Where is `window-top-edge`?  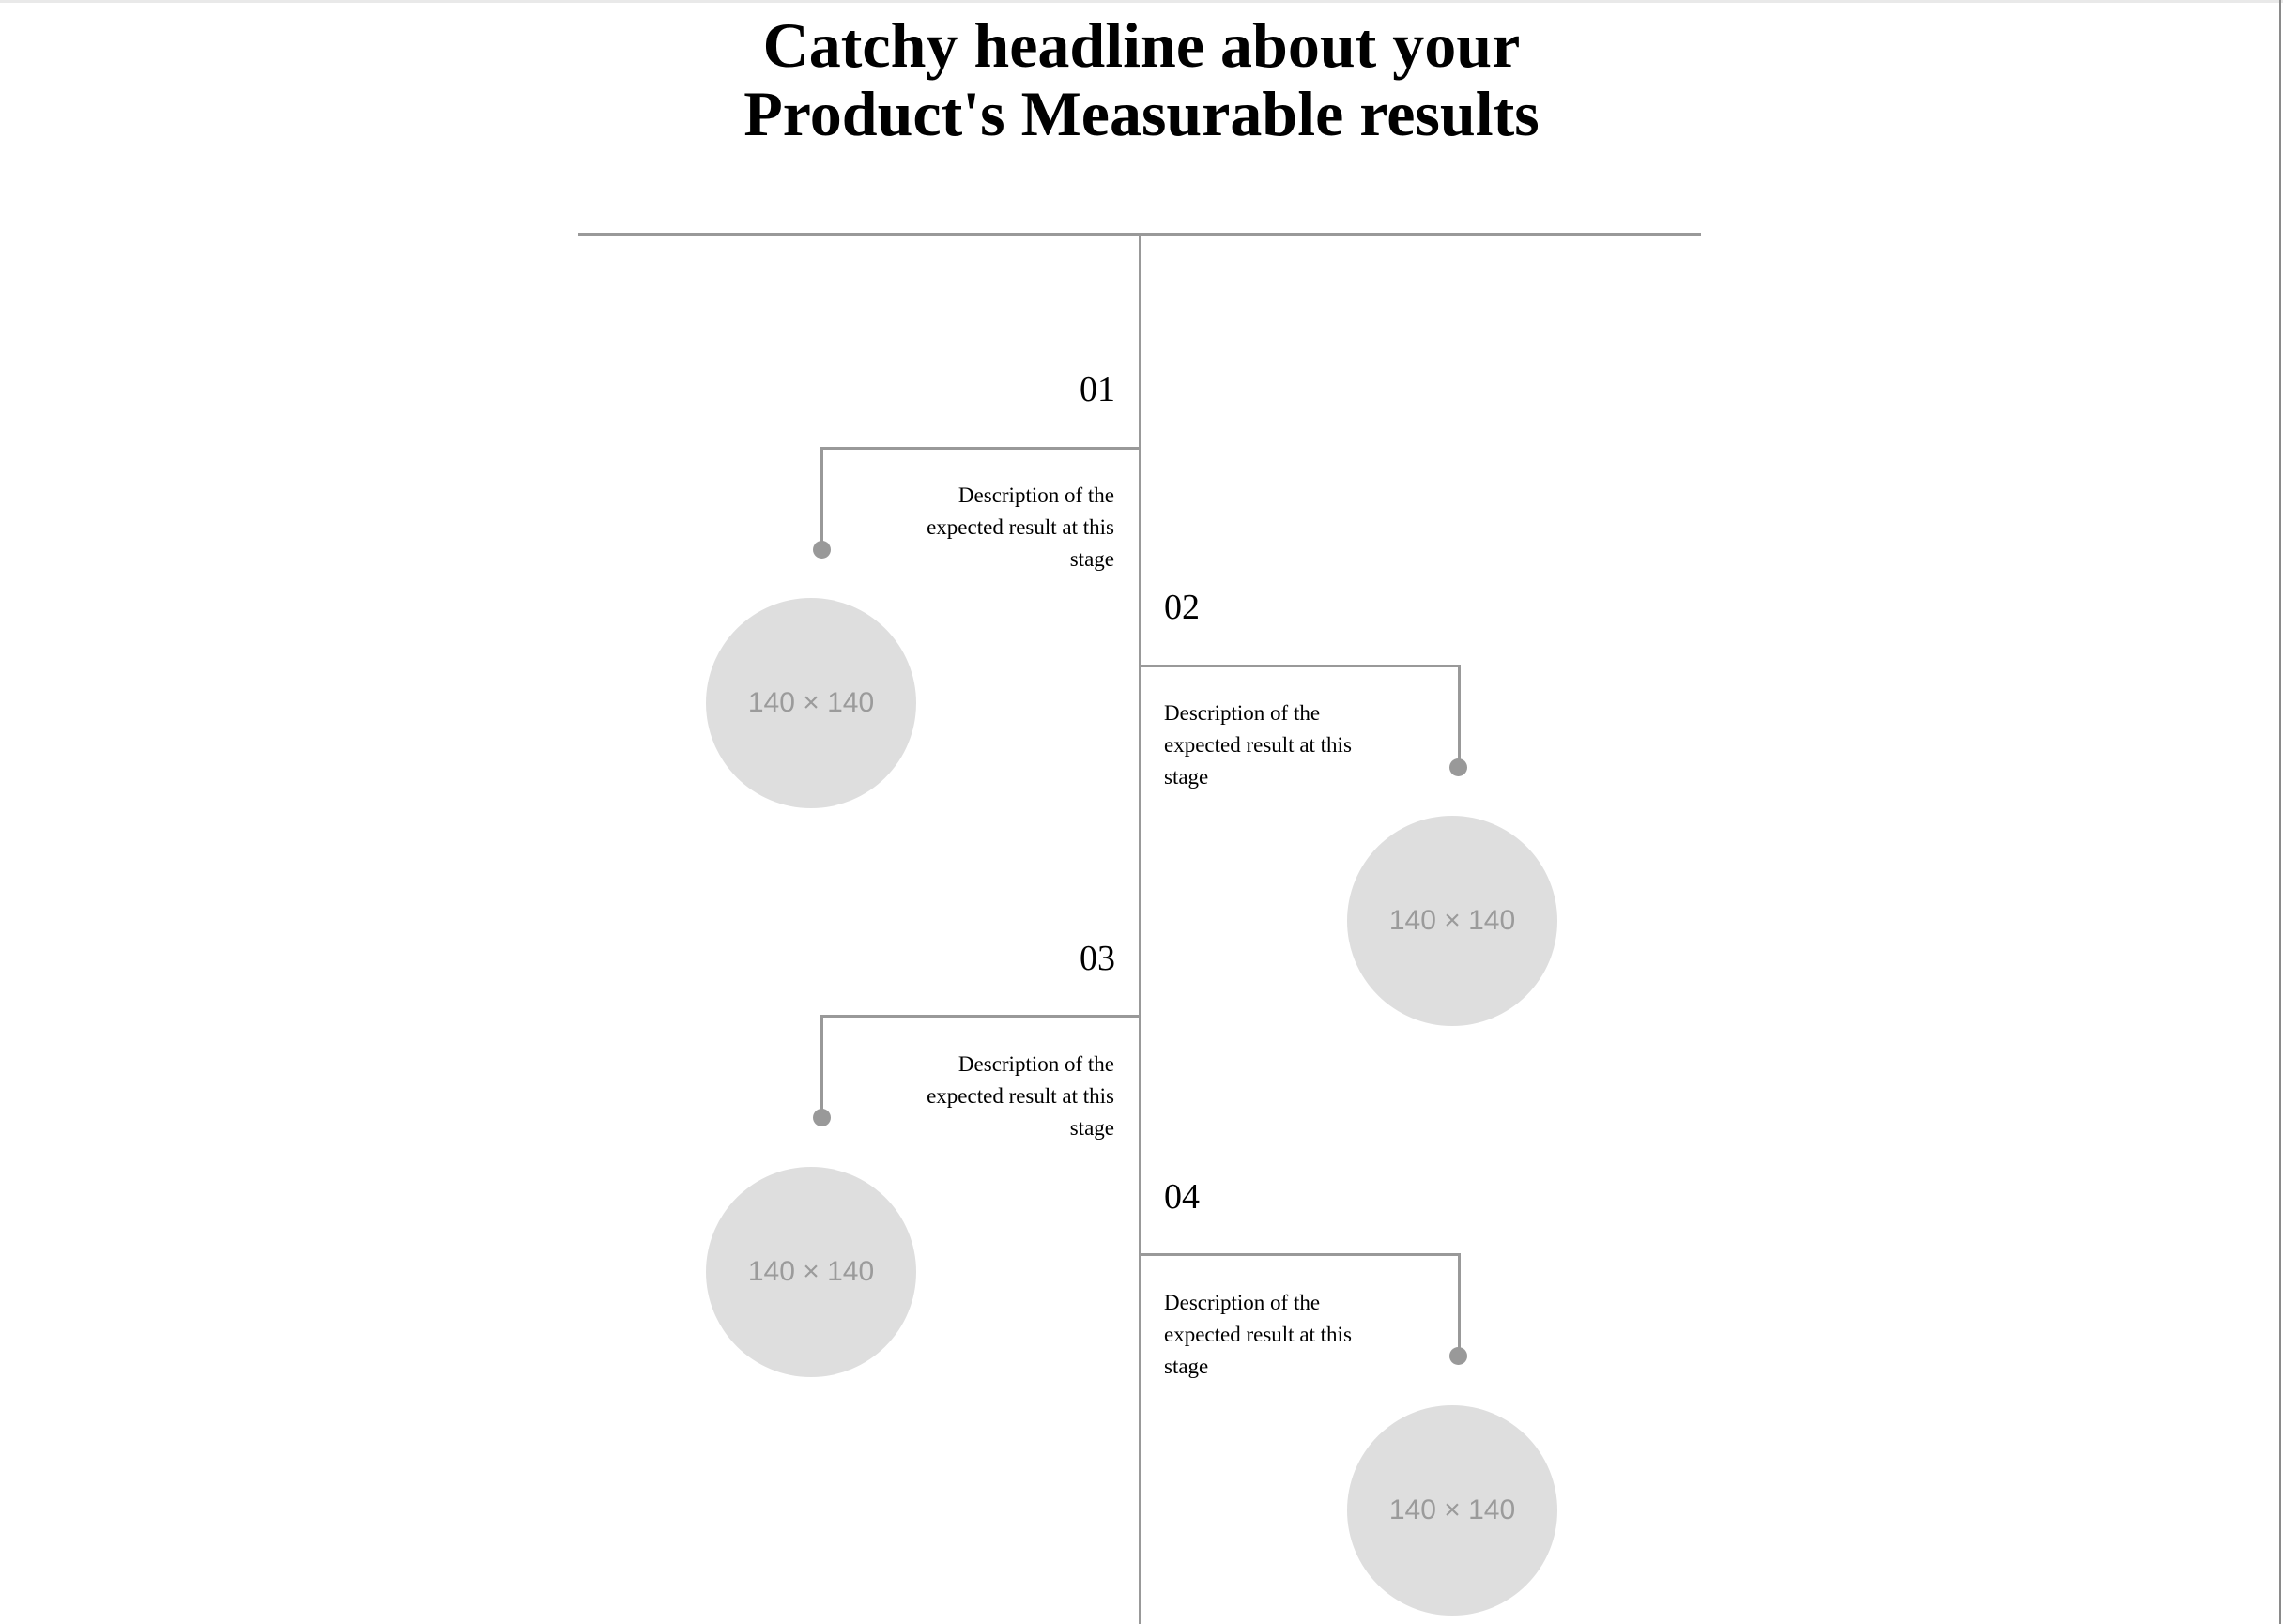
window-top-edge is located at coordinates (1141, 1).